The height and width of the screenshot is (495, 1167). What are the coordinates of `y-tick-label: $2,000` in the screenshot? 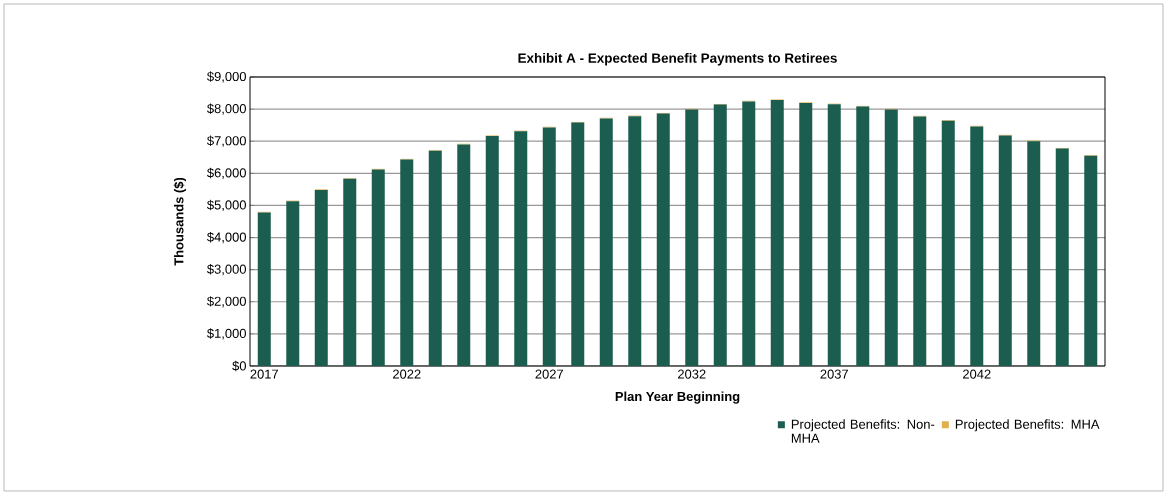 It's located at (226, 302).